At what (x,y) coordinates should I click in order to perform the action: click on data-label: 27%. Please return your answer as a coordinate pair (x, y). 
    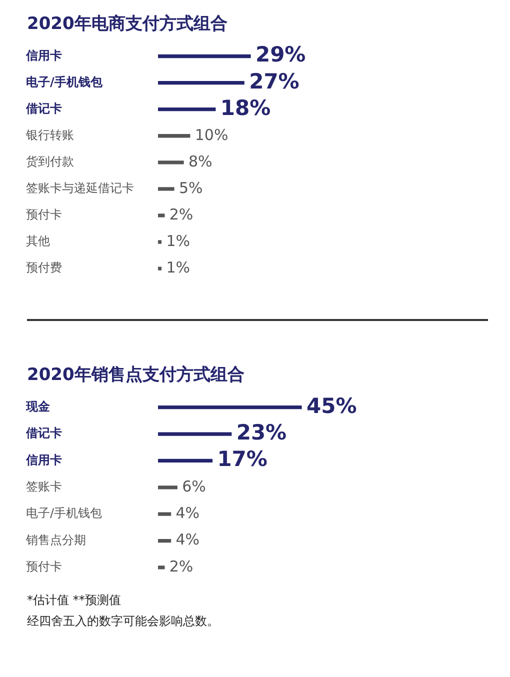
    Looking at the image, I should click on (274, 81).